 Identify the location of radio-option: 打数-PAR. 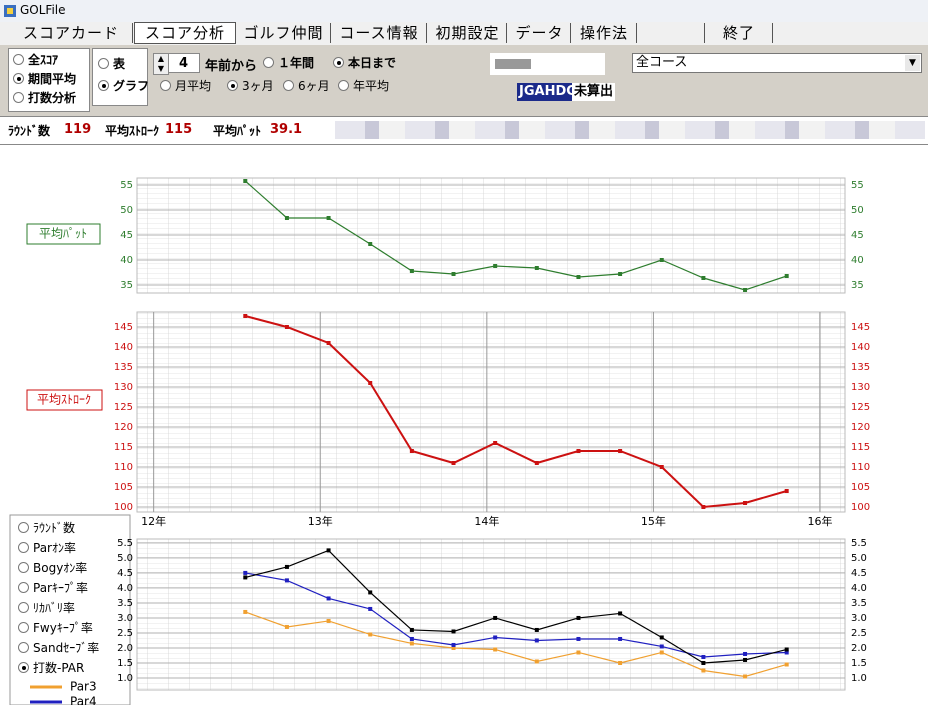
(51, 668).